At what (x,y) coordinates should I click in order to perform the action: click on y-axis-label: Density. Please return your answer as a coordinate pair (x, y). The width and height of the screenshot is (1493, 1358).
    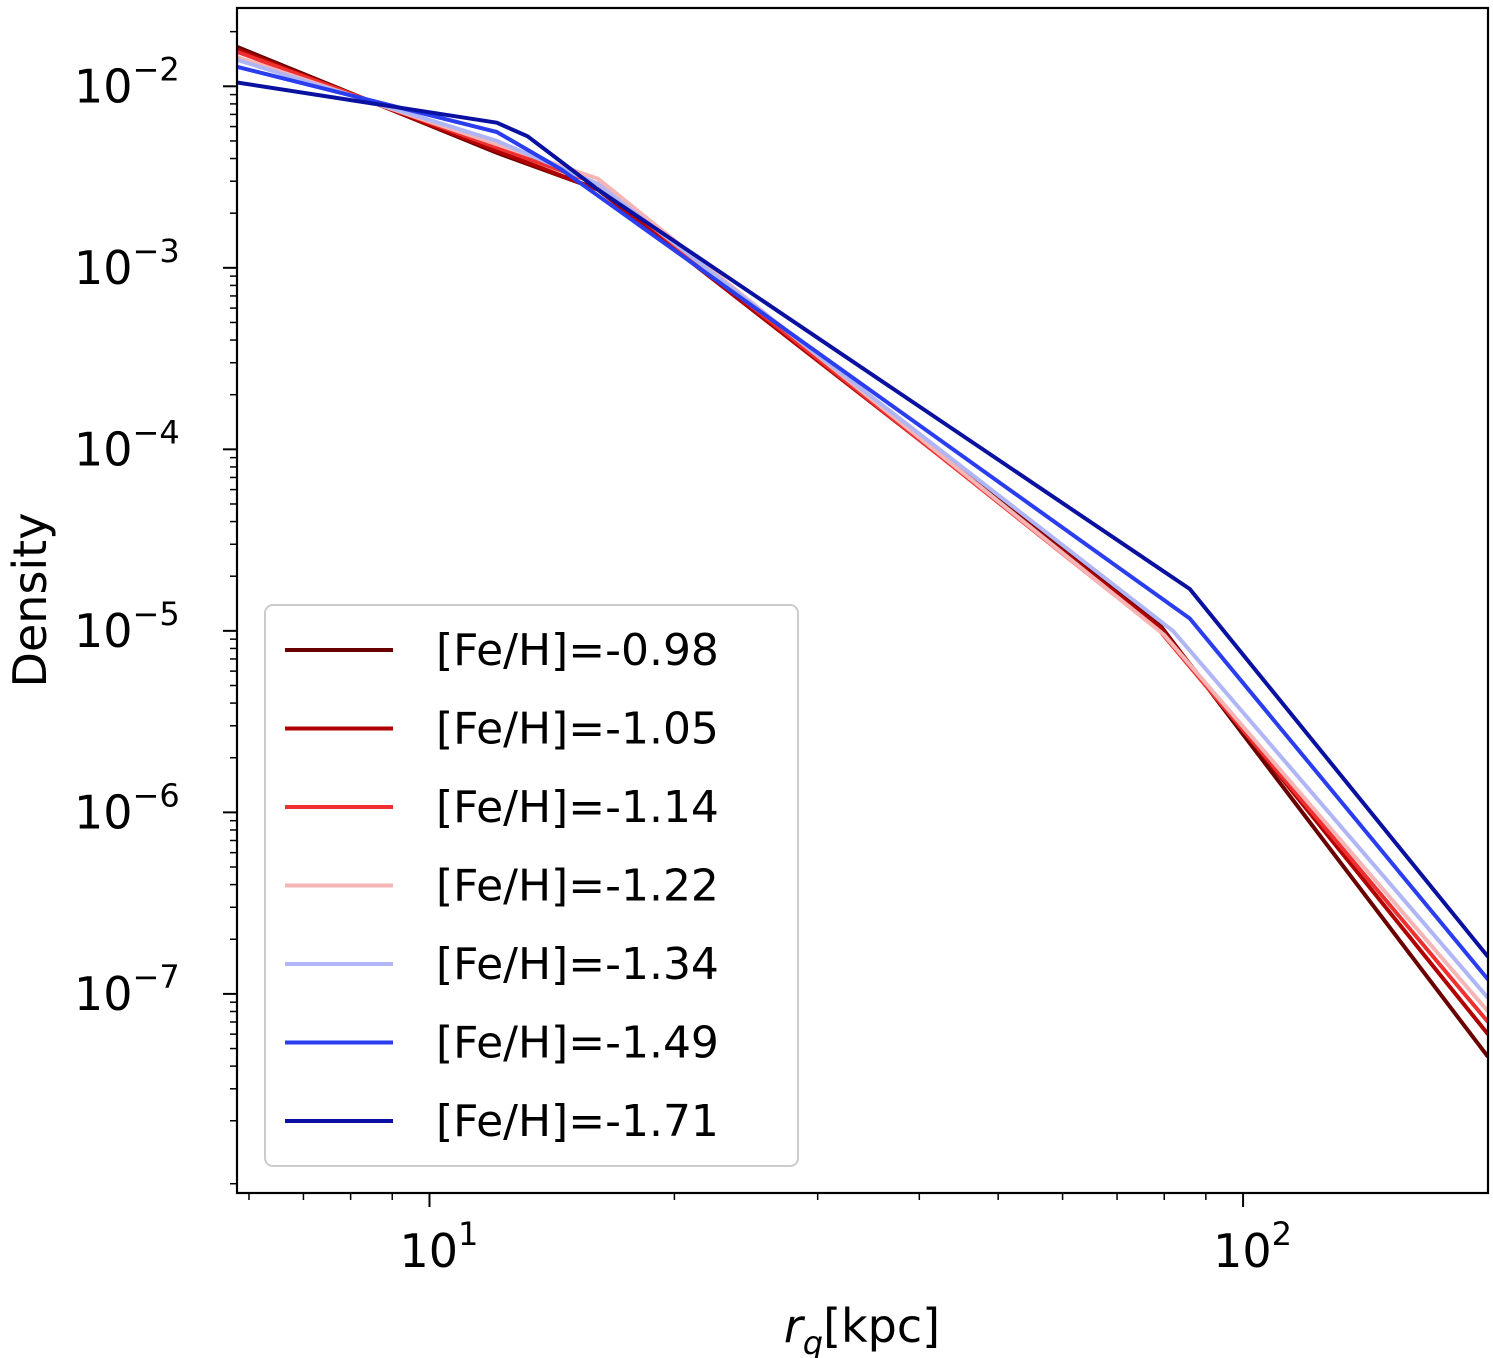
    Looking at the image, I should click on (30, 600).